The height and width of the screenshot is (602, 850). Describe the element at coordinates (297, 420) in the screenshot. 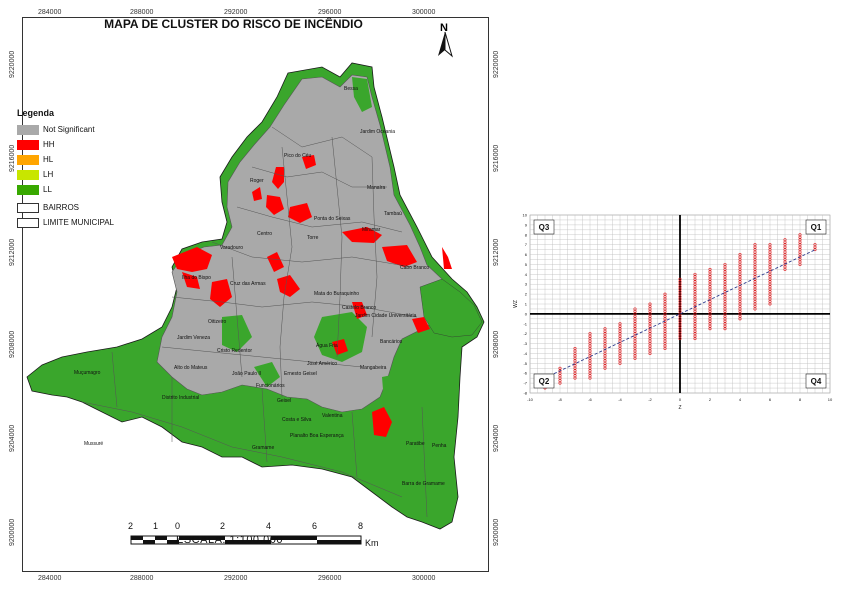

I see `bairro-label: Costa e Silva` at that location.